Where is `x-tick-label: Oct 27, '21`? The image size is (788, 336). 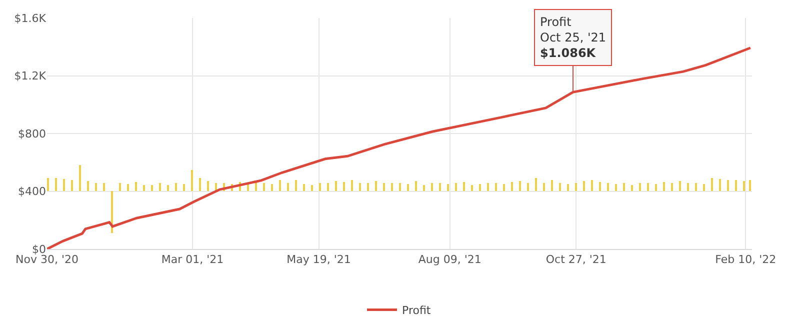 x-tick-label: Oct 27, '21 is located at coordinates (576, 259).